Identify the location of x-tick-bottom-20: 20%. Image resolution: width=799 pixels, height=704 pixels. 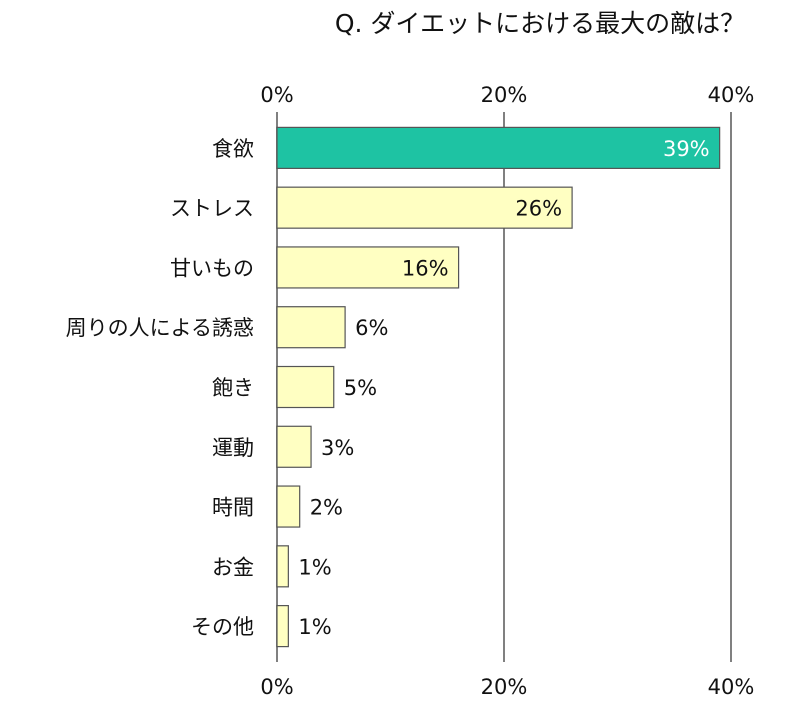
(504, 687).